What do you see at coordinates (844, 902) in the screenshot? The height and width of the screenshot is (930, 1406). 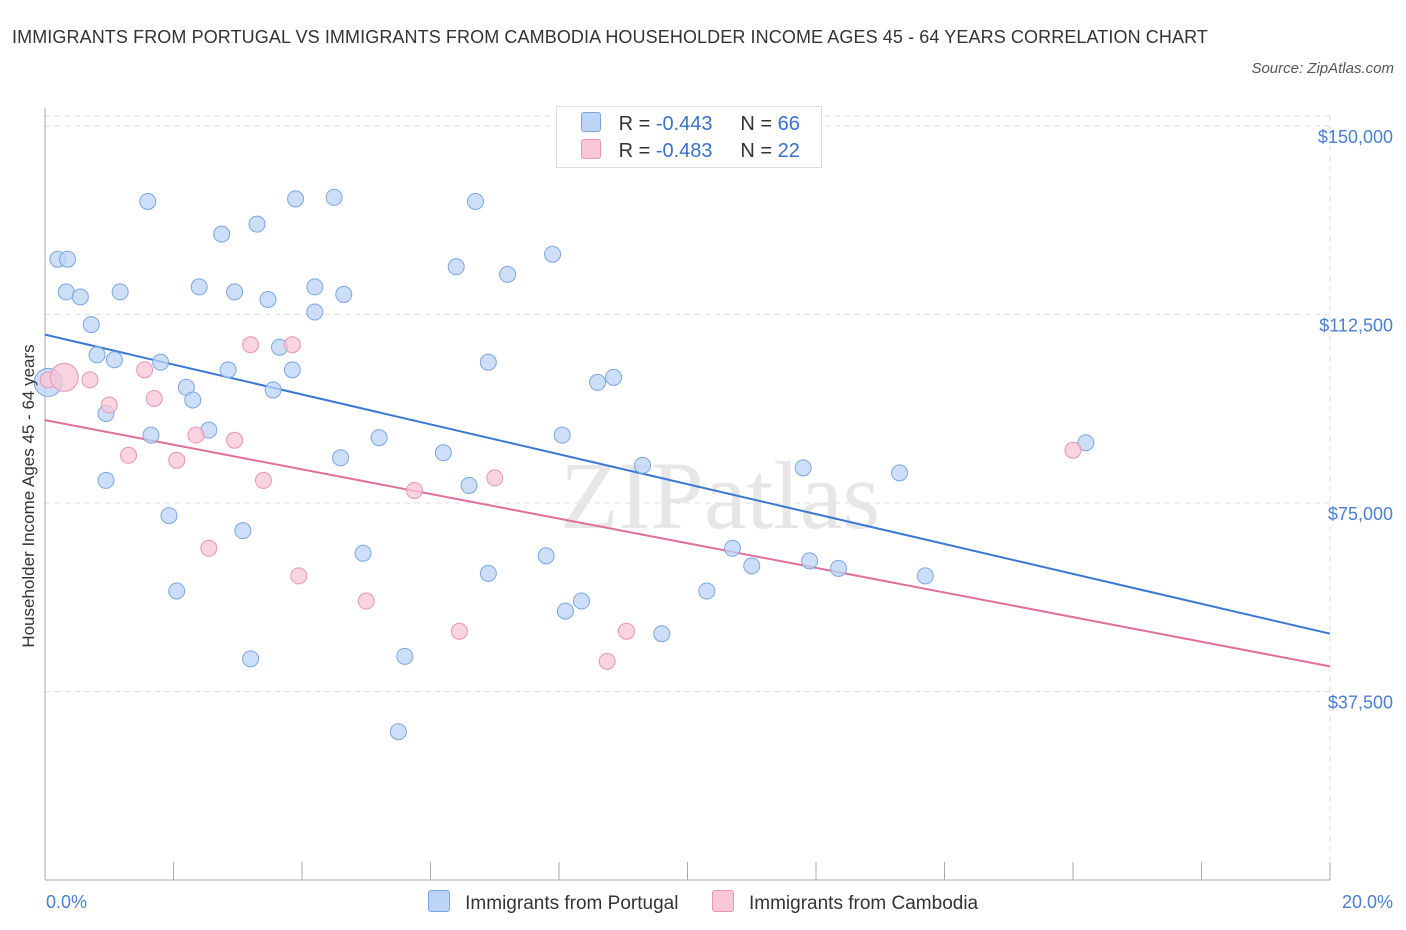 I see `legend-item-cambodia: Immigrants from Cambodia` at bounding box center [844, 902].